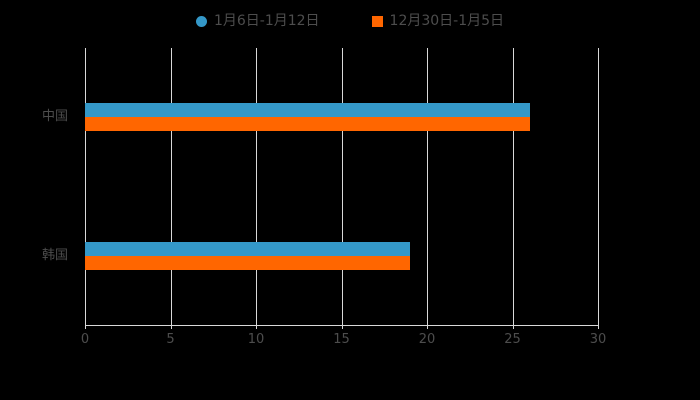 The width and height of the screenshot is (700, 400). Describe the element at coordinates (54, 255) in the screenshot. I see `category-label-1: 韩国` at that location.